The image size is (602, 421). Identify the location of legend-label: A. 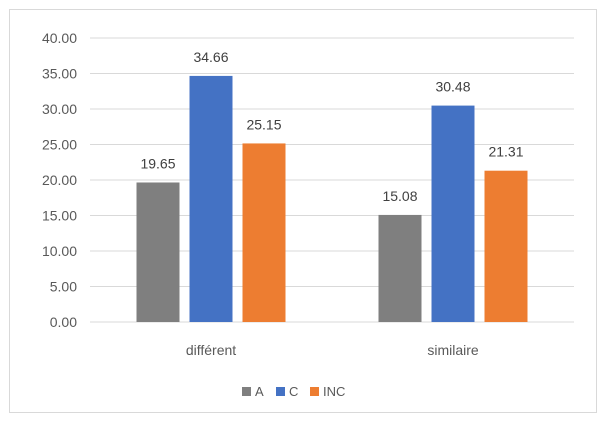
(259, 391).